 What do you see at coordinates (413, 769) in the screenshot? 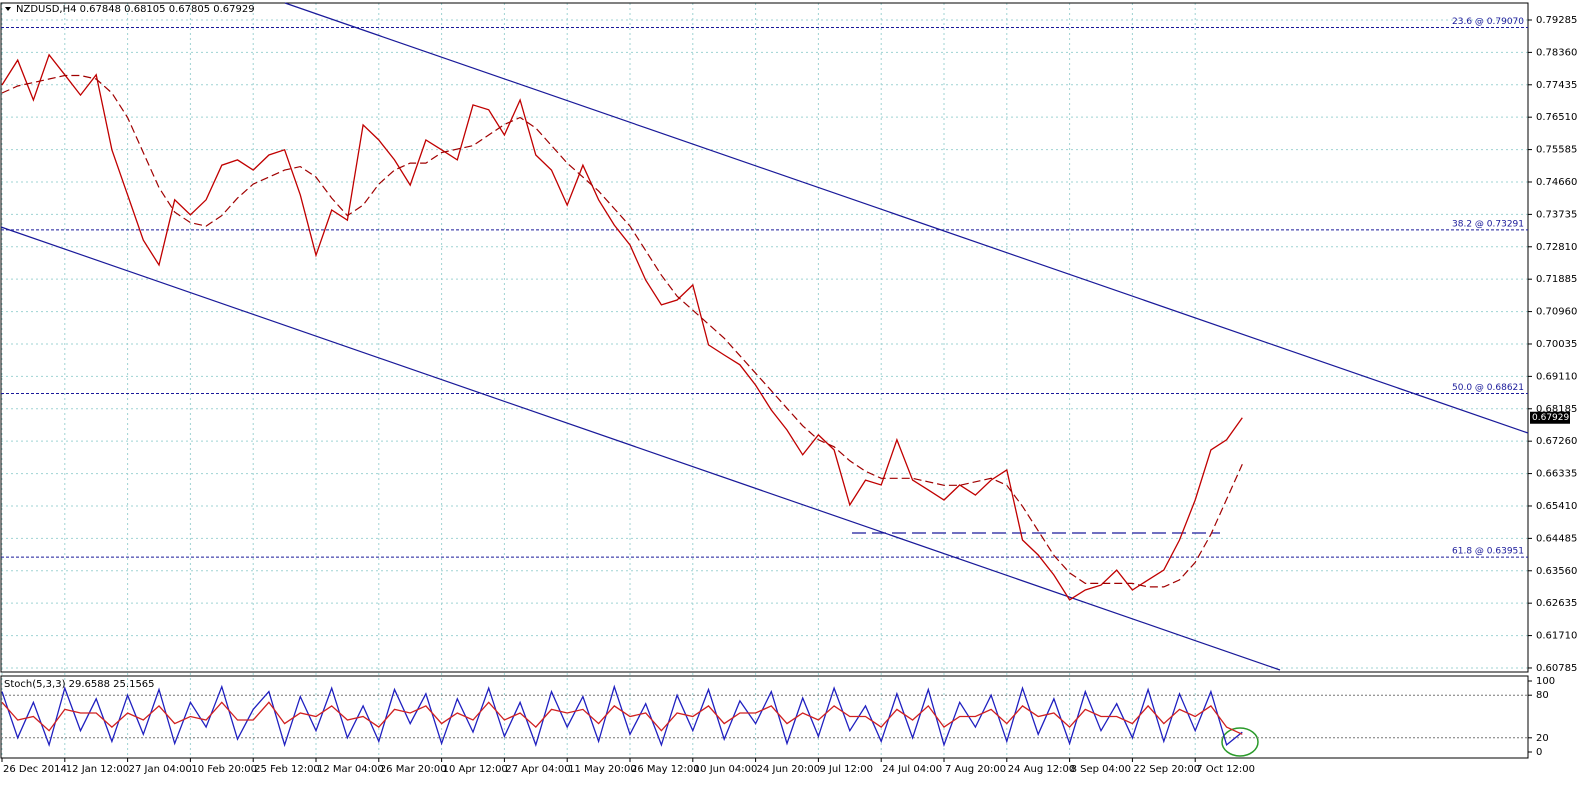
I see `x-tick-label: 26 Mar 20:00` at bounding box center [413, 769].